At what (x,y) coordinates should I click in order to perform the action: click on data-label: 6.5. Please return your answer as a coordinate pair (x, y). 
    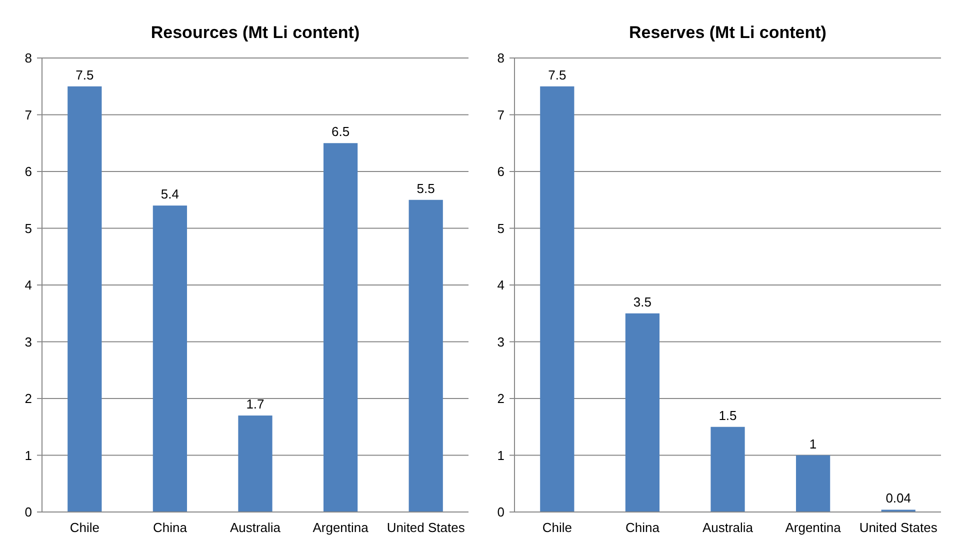
    Looking at the image, I should click on (341, 132).